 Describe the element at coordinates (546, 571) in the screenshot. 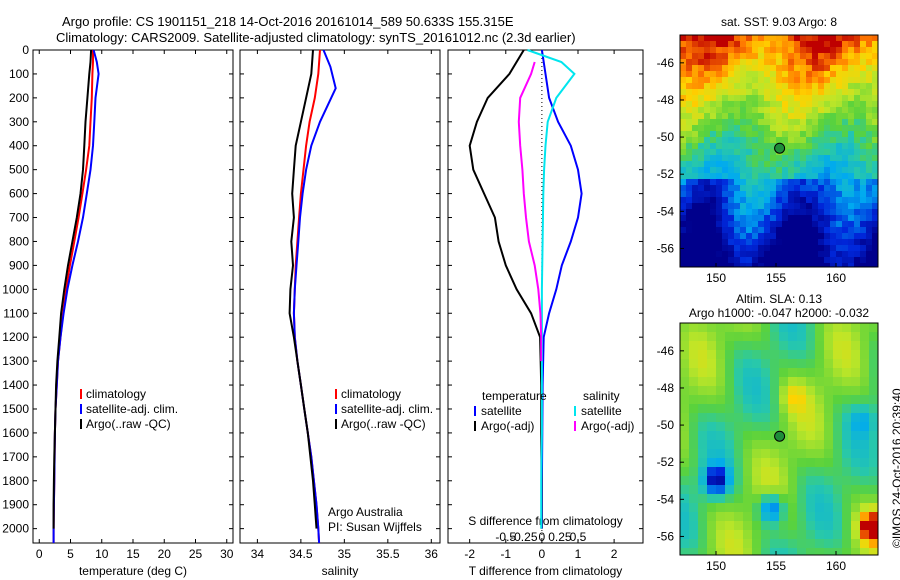

I see `x-axis-label: T difference from climatology` at that location.